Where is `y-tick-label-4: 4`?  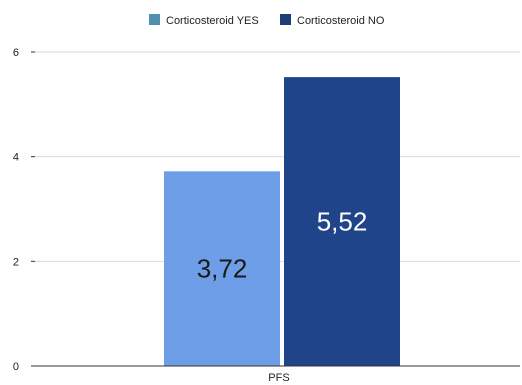
y-tick-label-4: 4 is located at coordinates (16, 158).